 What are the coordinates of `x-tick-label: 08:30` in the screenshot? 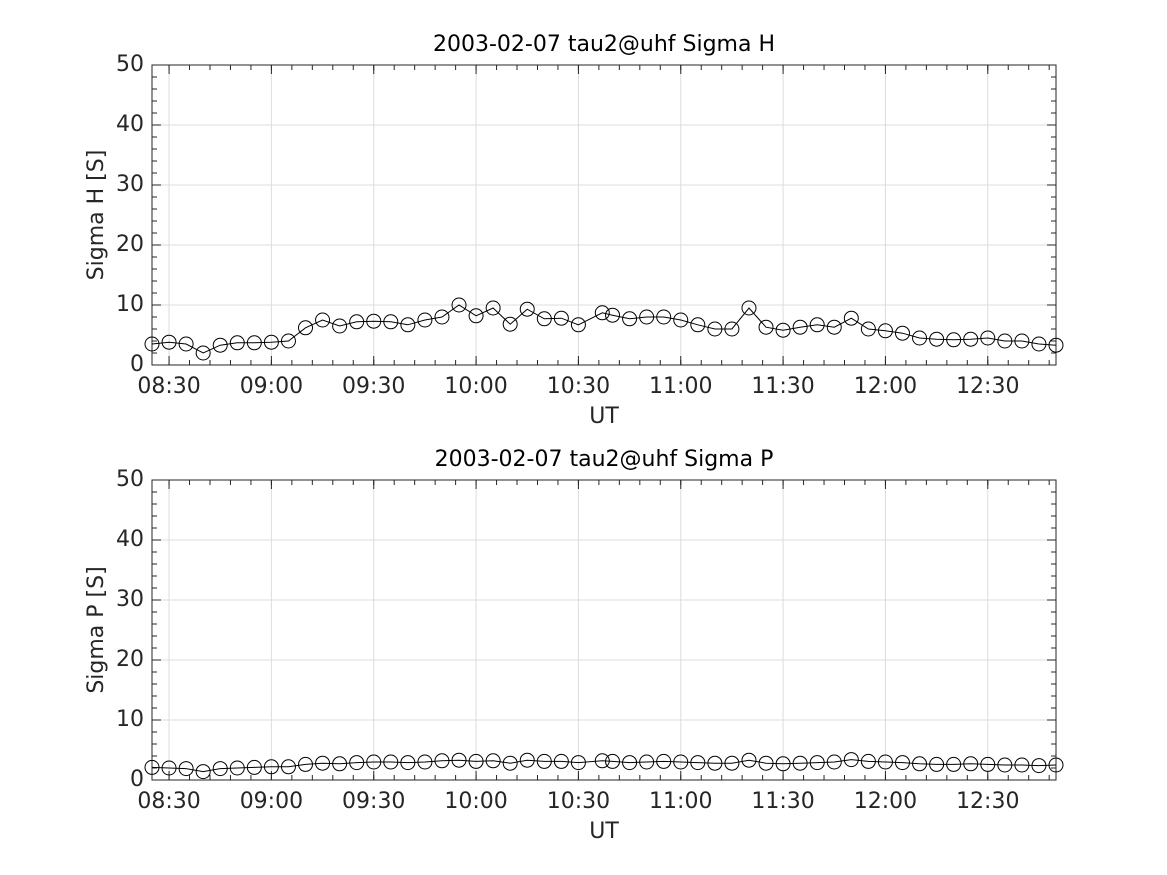 It's located at (168, 386).